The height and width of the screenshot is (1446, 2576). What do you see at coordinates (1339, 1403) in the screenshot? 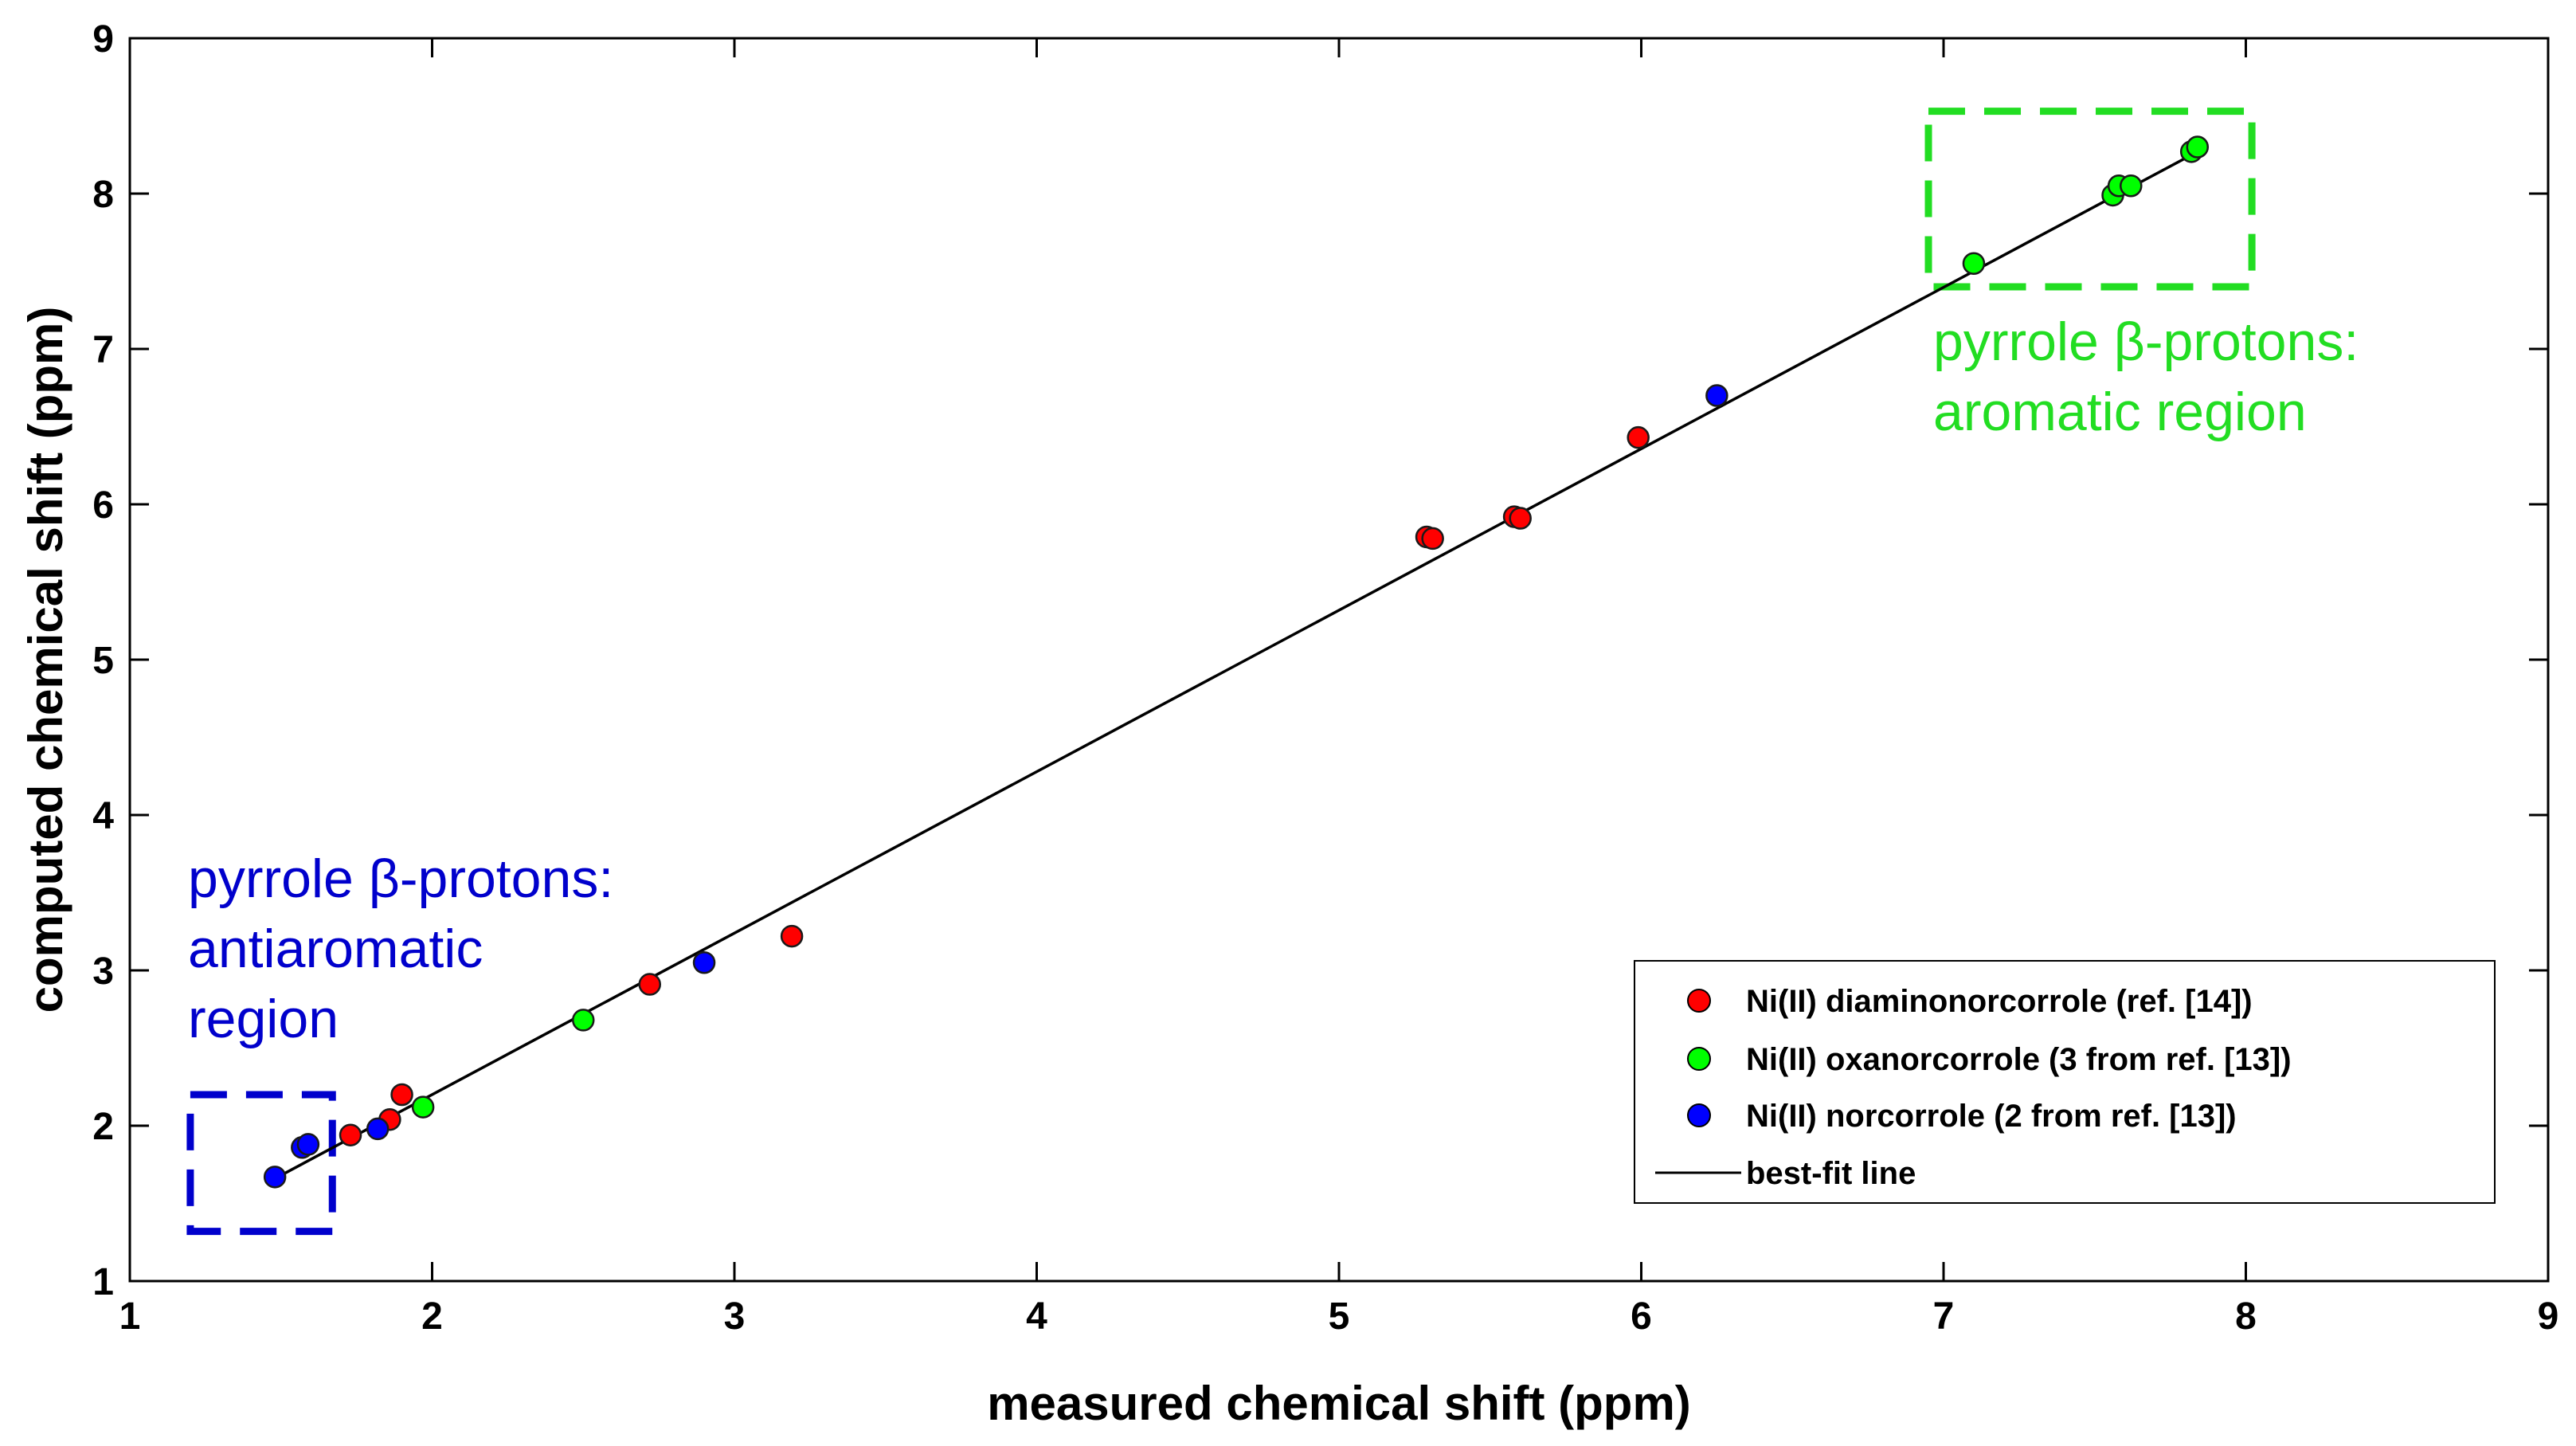
I see `x-axis-label: measured chemical shift (ppm)` at bounding box center [1339, 1403].